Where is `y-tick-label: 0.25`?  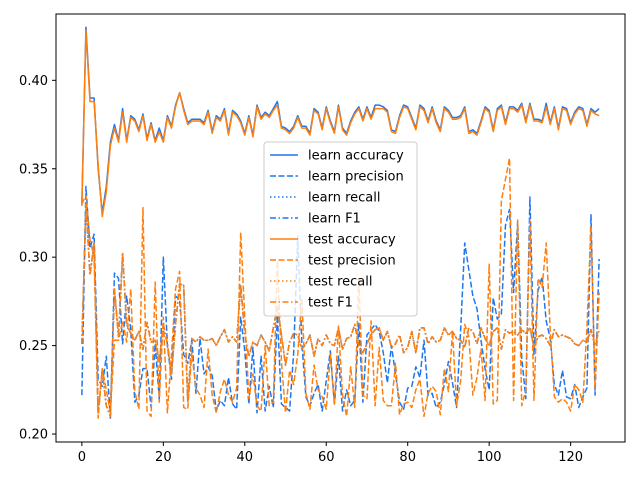
y-tick-label: 0.25 is located at coordinates (33, 346).